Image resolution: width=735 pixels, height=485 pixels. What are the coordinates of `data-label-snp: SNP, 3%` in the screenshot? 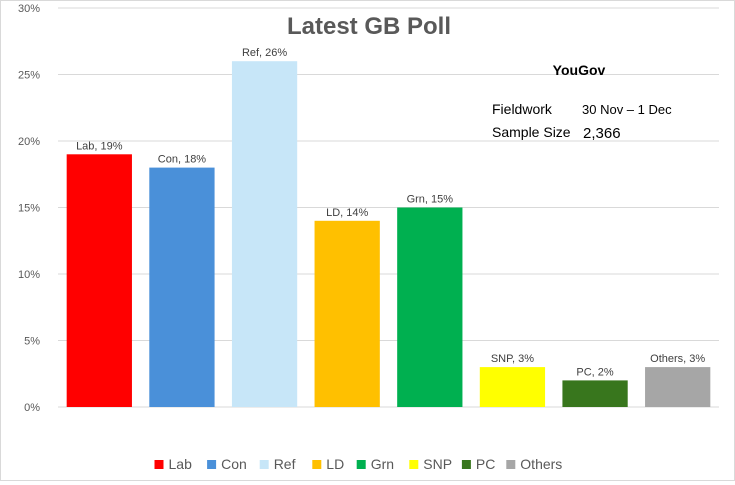 It's located at (512, 359).